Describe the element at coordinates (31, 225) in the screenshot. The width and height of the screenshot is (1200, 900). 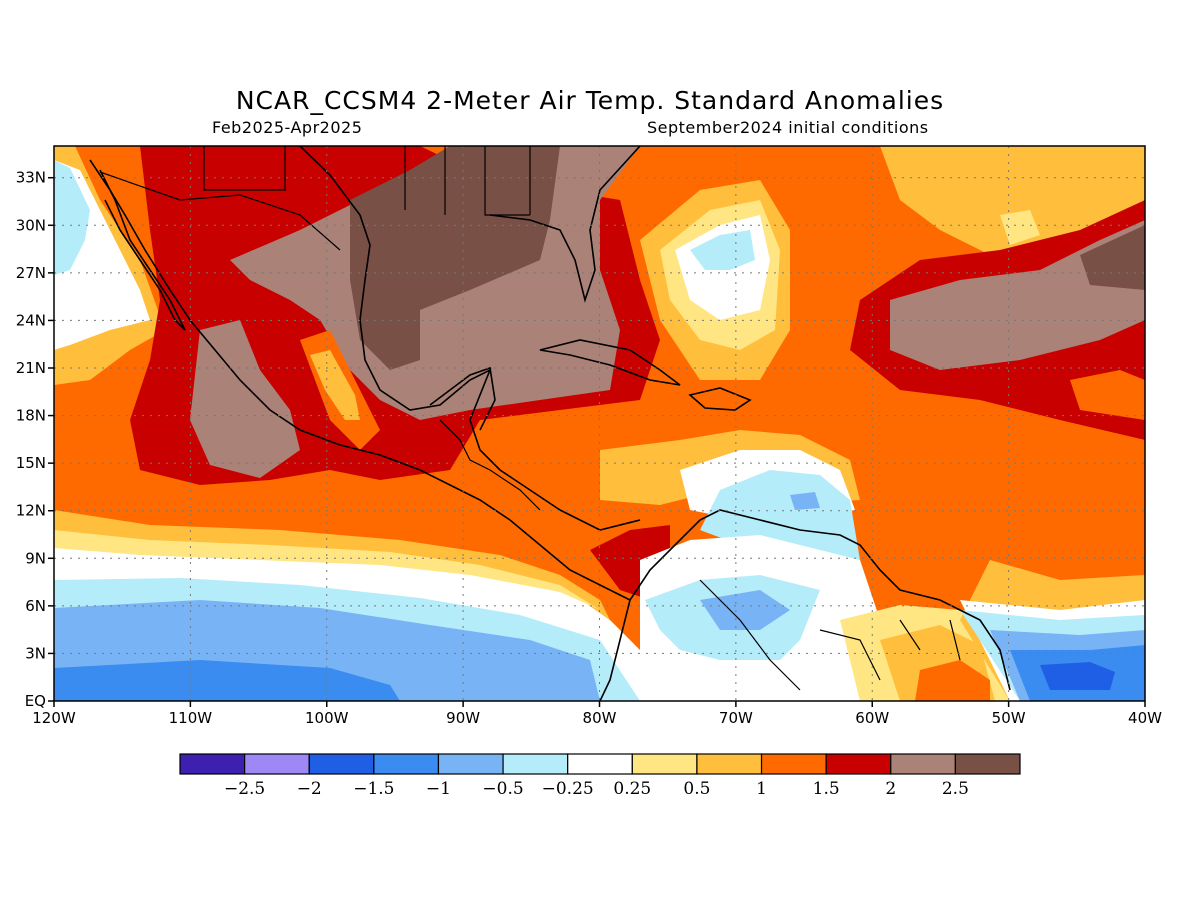
I see `tick-label-lat: 30N` at that location.